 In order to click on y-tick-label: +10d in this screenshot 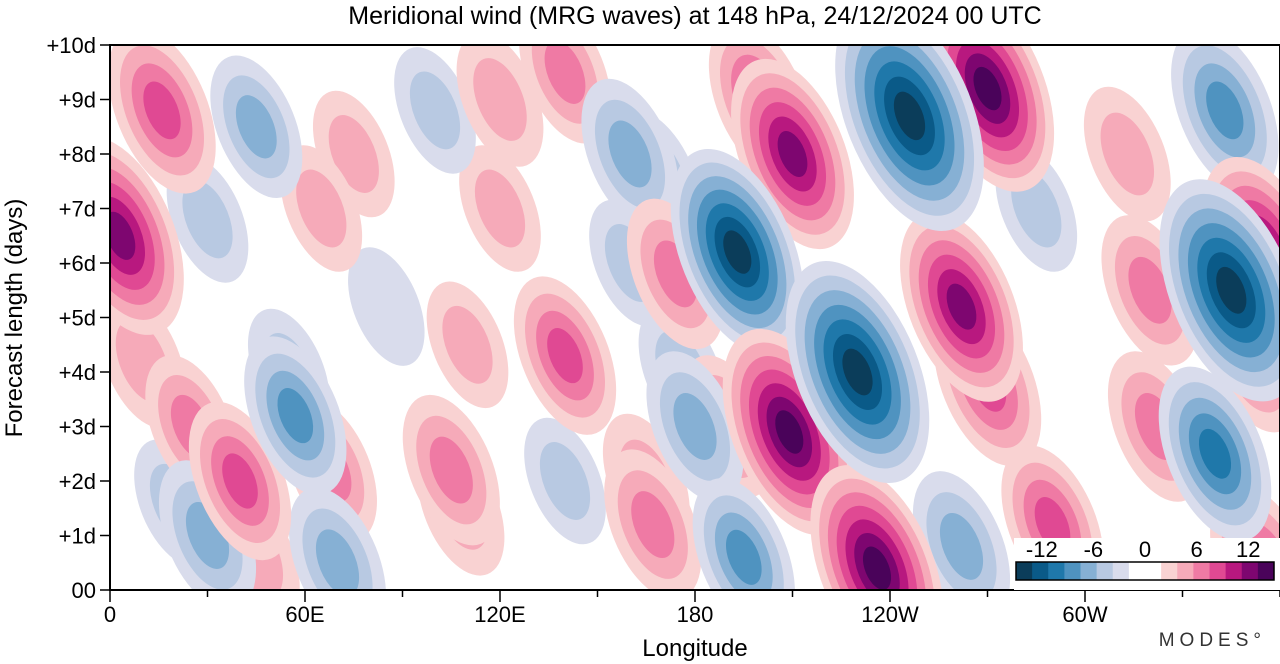, I will do `click(71, 45)`.